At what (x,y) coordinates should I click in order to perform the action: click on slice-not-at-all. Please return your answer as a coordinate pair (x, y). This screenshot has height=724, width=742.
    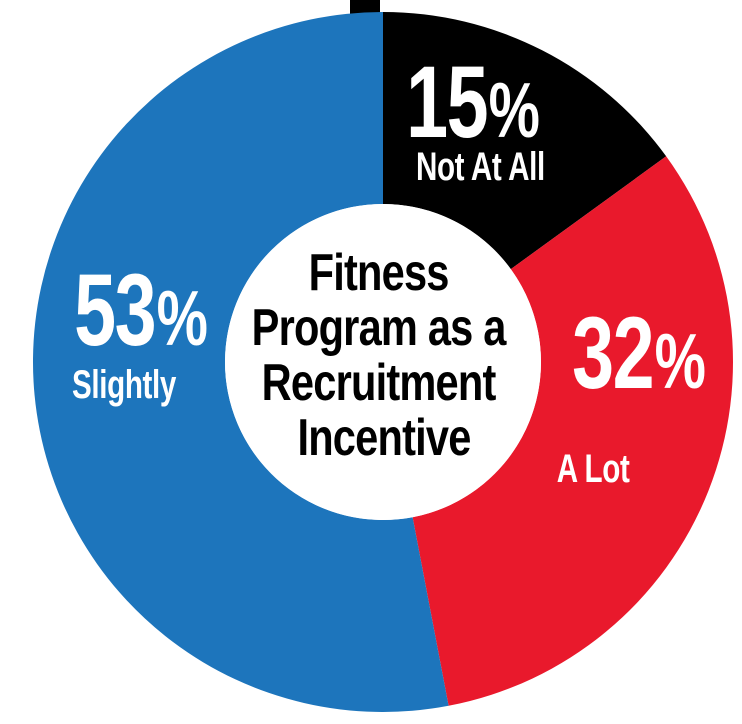
    Looking at the image, I should click on (525, 140).